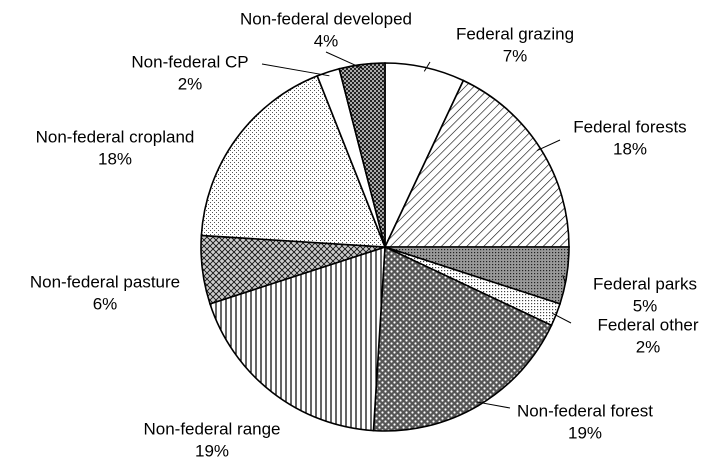 This screenshot has width=723, height=459. I want to click on slice-value-label: 4%, so click(326, 40).